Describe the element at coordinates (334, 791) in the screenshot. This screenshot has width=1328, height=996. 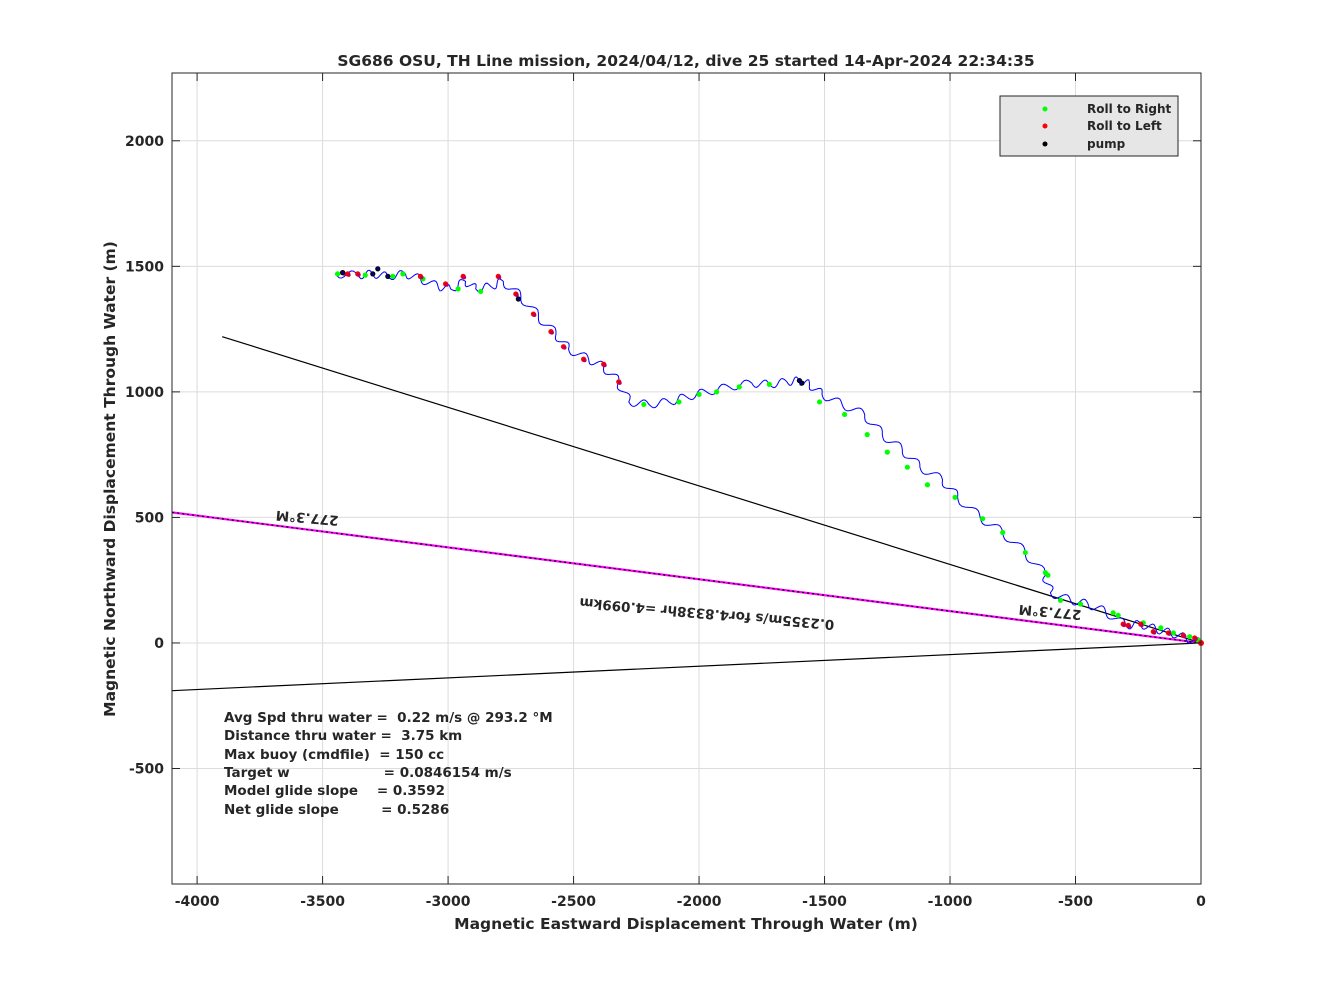
I see `stats-model-glide-slope: Model glide slope = 0.3592` at that location.